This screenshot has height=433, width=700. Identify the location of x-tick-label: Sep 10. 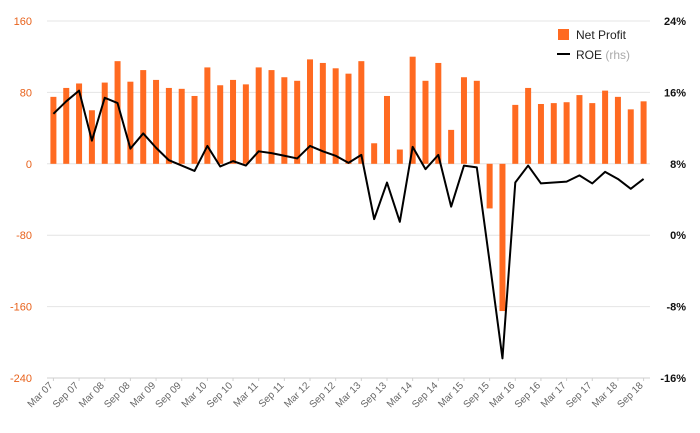
(220, 395).